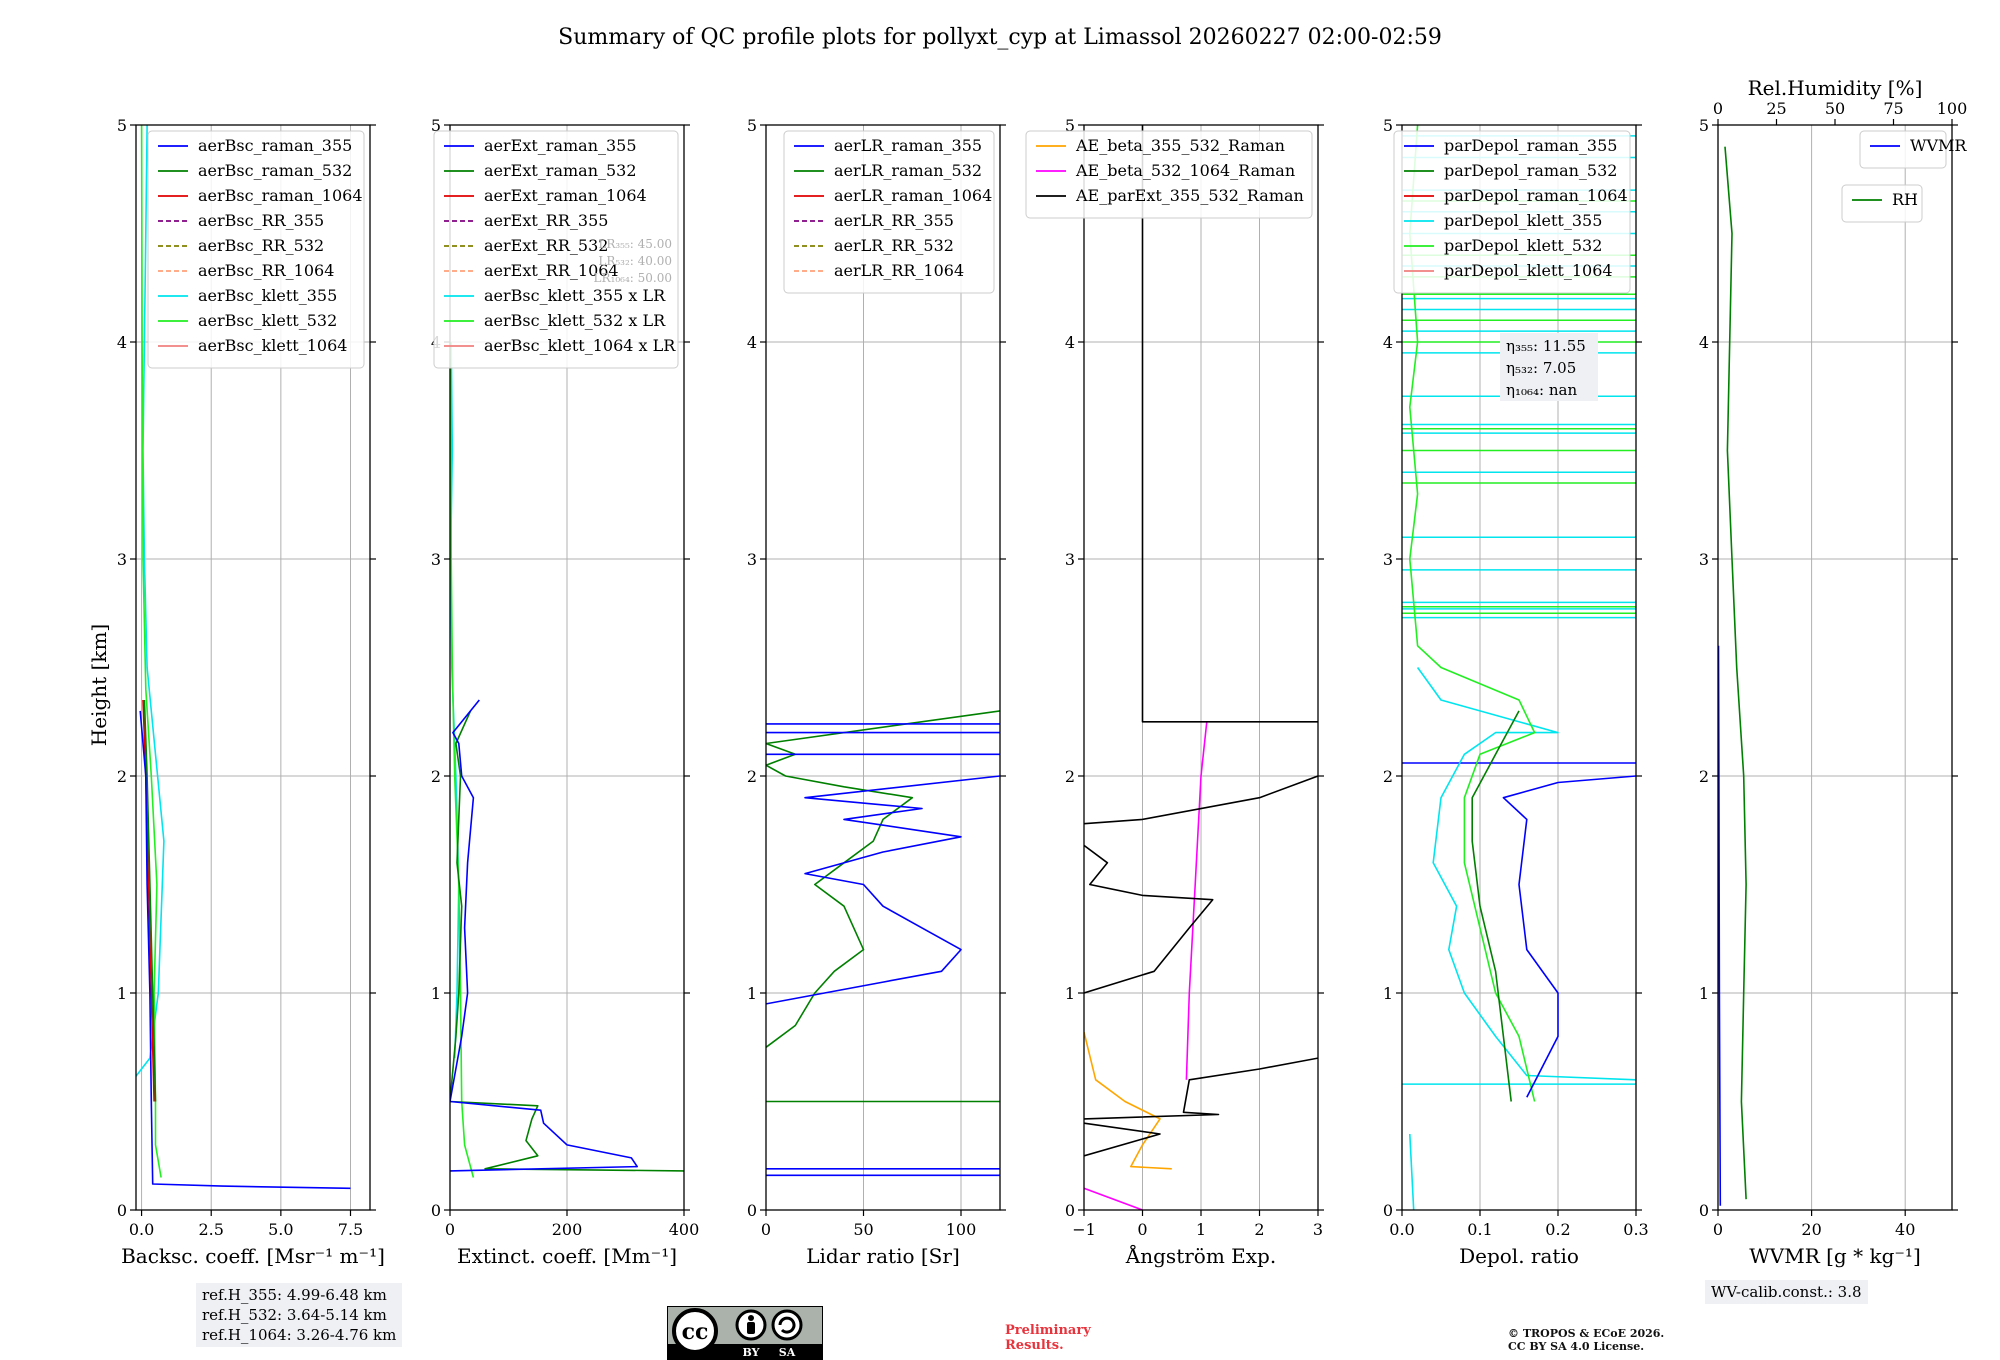 This screenshot has height=1360, width=2000. What do you see at coordinates (267, 320) in the screenshot?
I see `legend-label: aerBsc_klett_532` at bounding box center [267, 320].